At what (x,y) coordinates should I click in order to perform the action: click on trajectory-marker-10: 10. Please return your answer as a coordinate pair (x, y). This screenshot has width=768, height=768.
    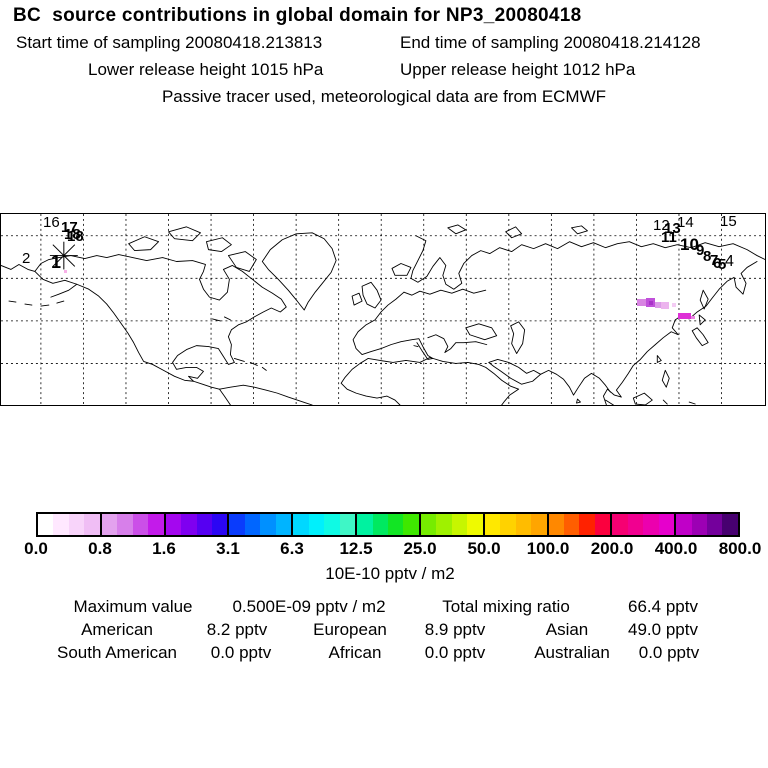
    Looking at the image, I should click on (689, 244).